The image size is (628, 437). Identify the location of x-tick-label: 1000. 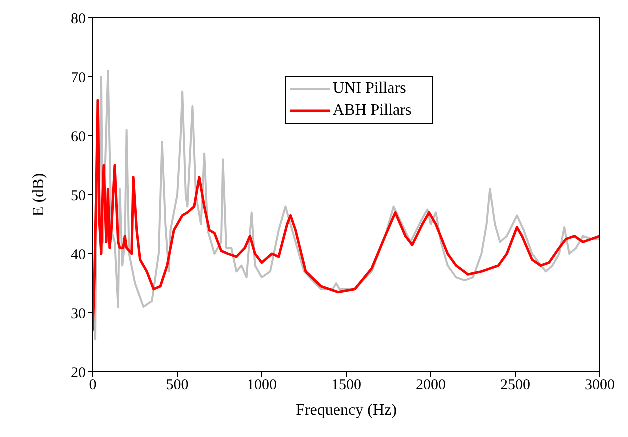
(262, 386).